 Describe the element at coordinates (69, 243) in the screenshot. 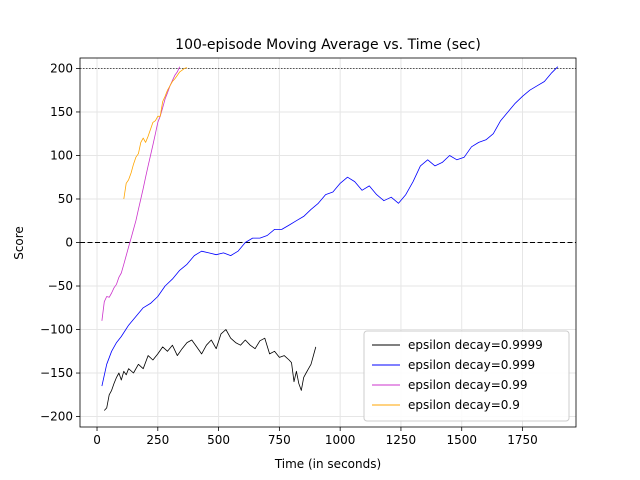

I see `y-tick-label: 0` at that location.